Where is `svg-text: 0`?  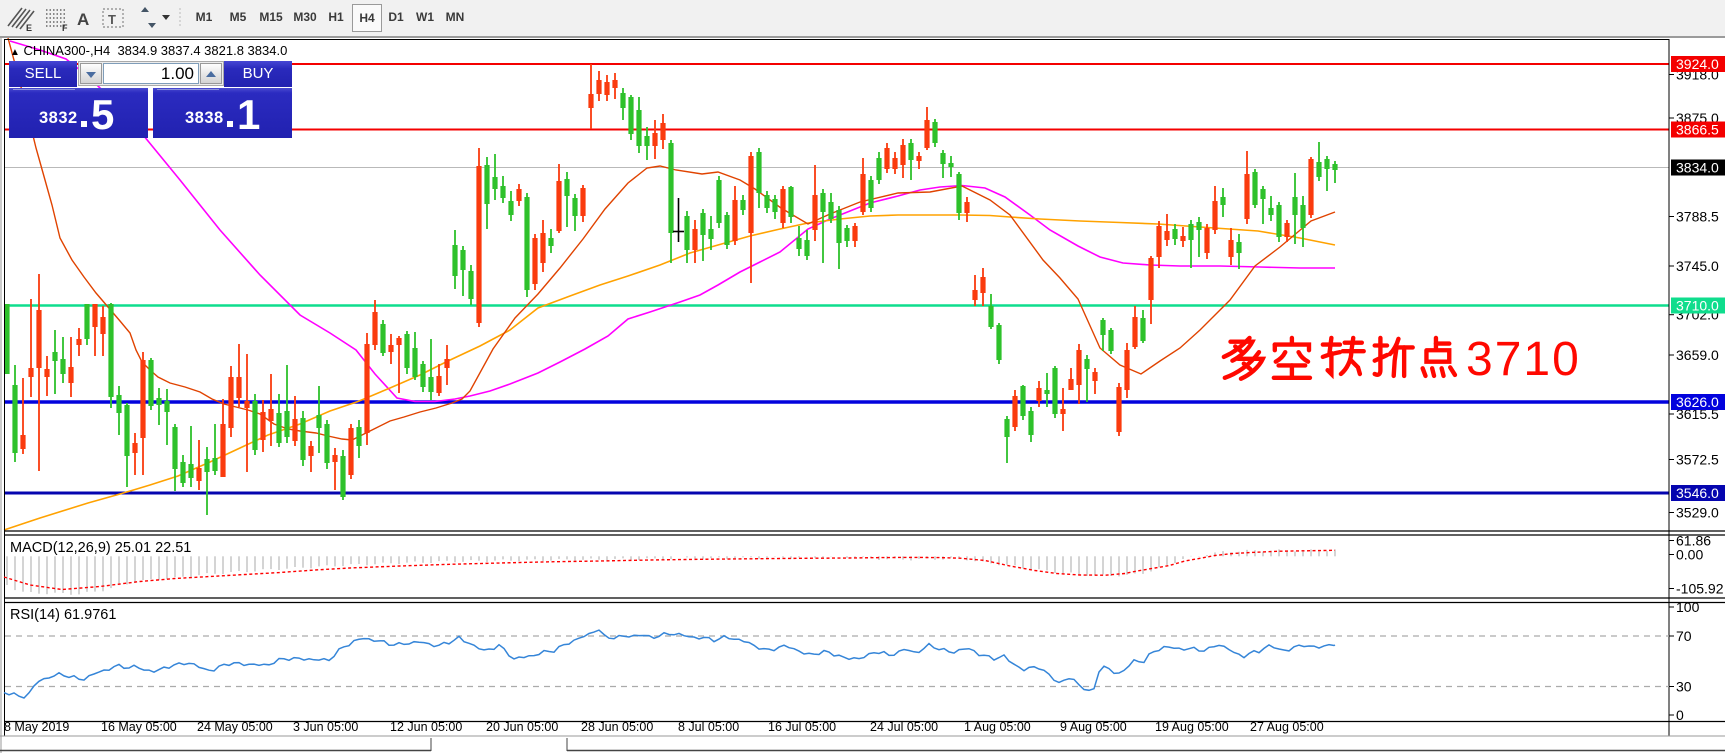
svg-text: 0 is located at coordinates (1680, 715).